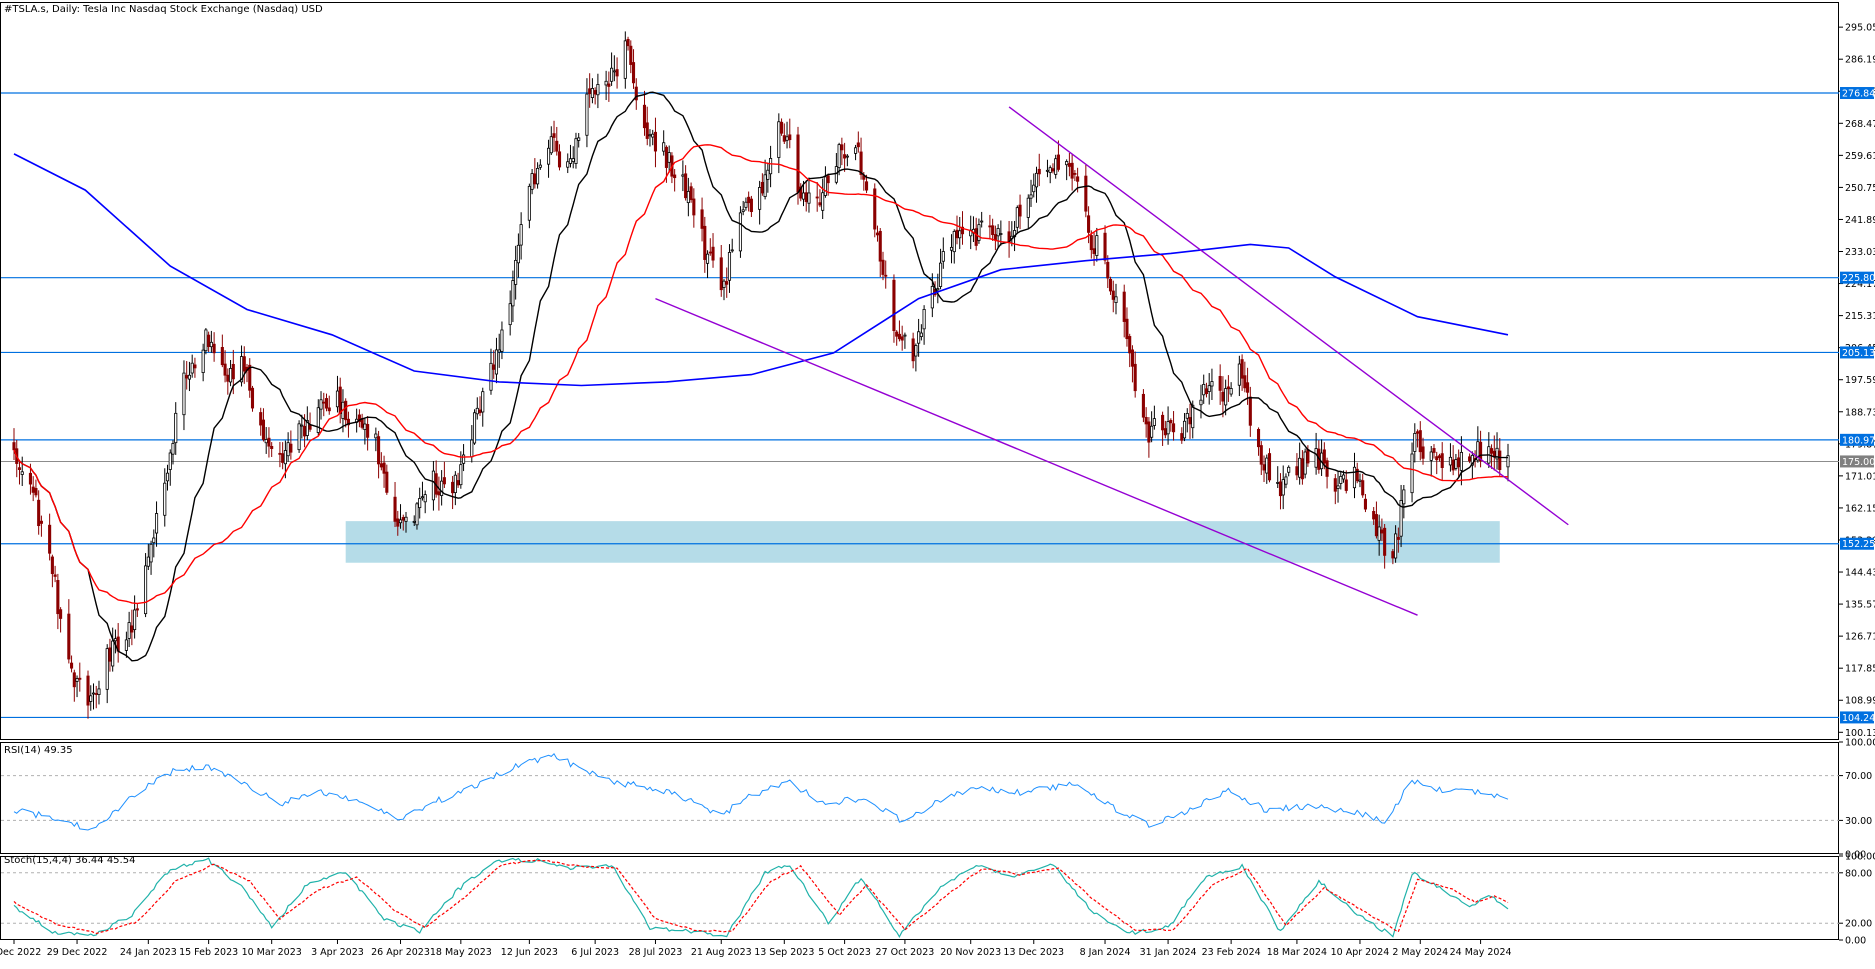 Image resolution: width=1875 pixels, height=969 pixels. Describe the element at coordinates (1168, 952) in the screenshot. I see `date-tick-label: 31 Jan 2024` at that location.